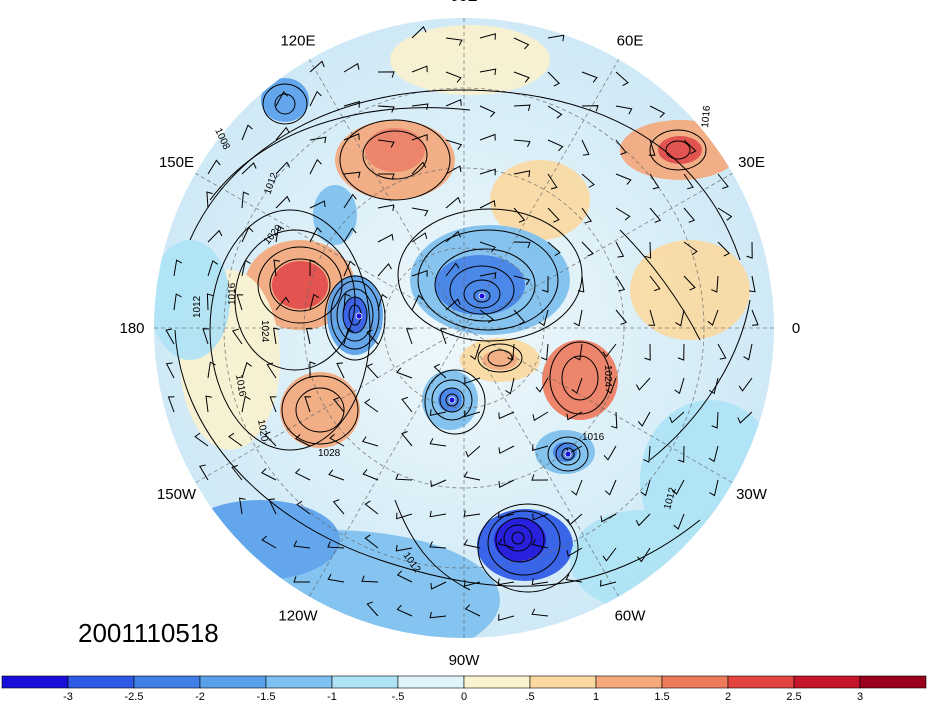 The image size is (928, 702). Describe the element at coordinates (398, 696) in the screenshot. I see `colorbar-tick-label: -.5` at that location.